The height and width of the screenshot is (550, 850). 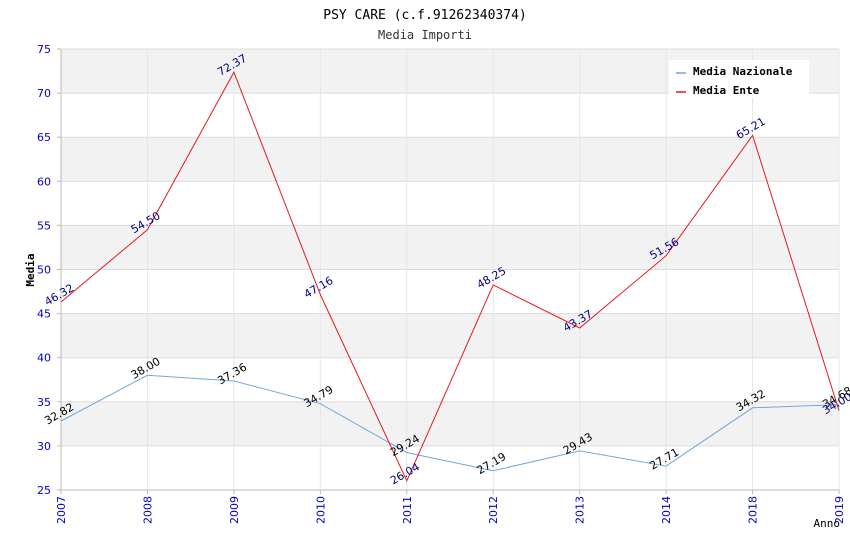 What do you see at coordinates (666, 510) in the screenshot?
I see `x-tick-label: 2014` at bounding box center [666, 510].